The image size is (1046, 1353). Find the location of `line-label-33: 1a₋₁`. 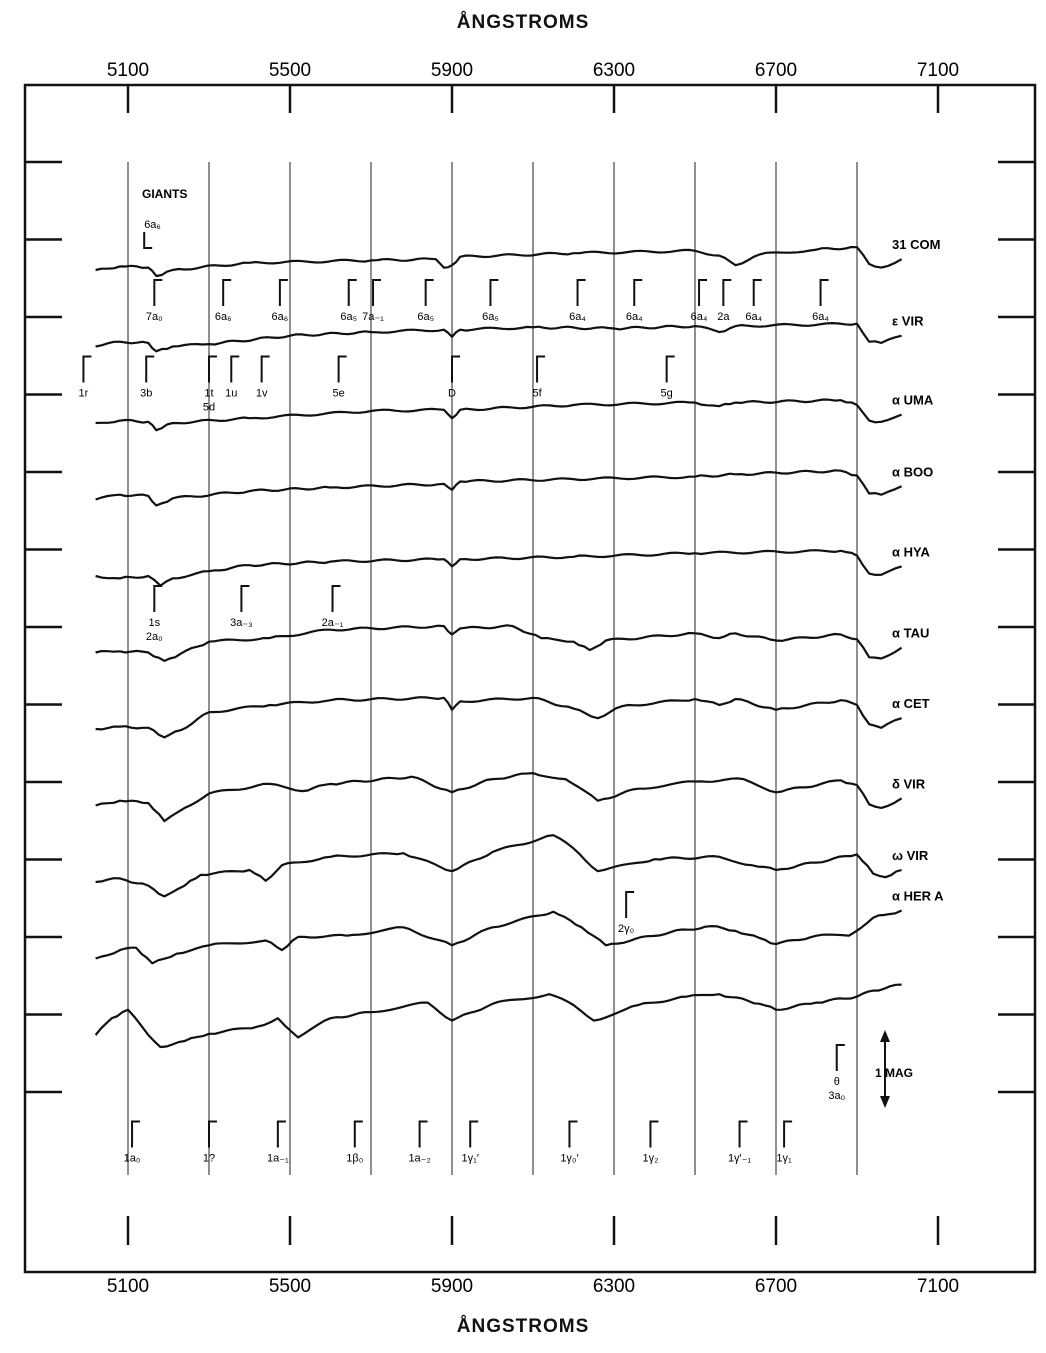

line-label-33: 1a₋₁ is located at coordinates (278, 1159).